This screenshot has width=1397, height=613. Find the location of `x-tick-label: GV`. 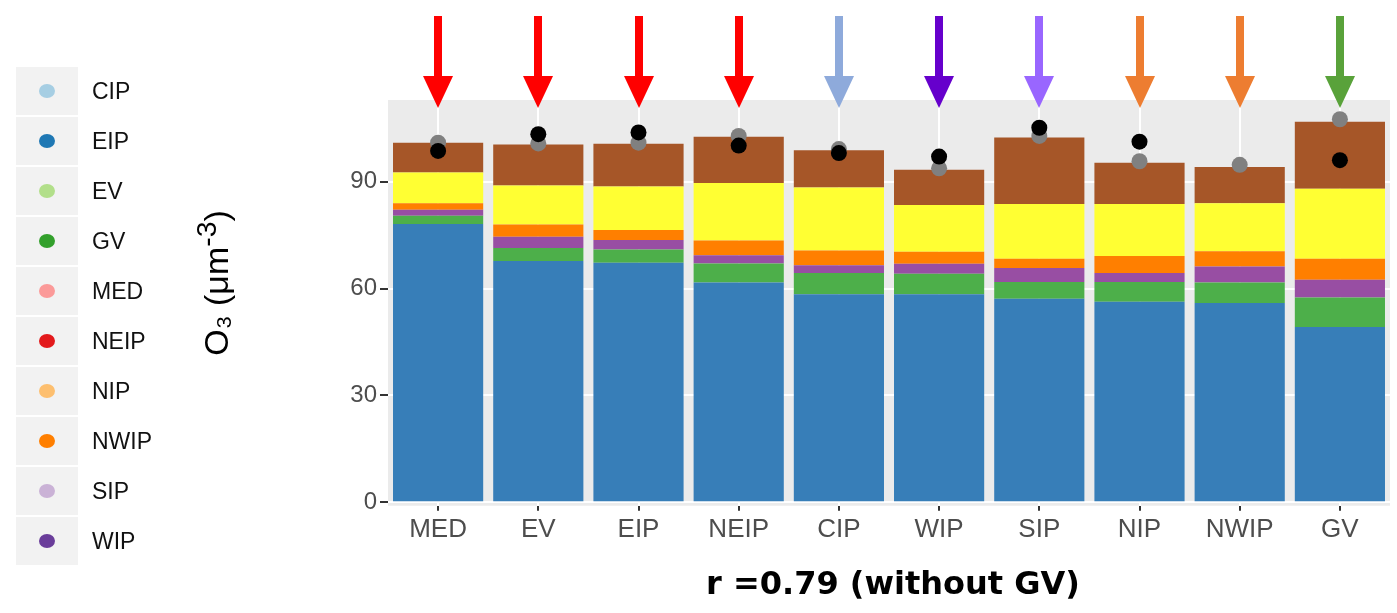

x-tick-label: GV is located at coordinates (1340, 527).